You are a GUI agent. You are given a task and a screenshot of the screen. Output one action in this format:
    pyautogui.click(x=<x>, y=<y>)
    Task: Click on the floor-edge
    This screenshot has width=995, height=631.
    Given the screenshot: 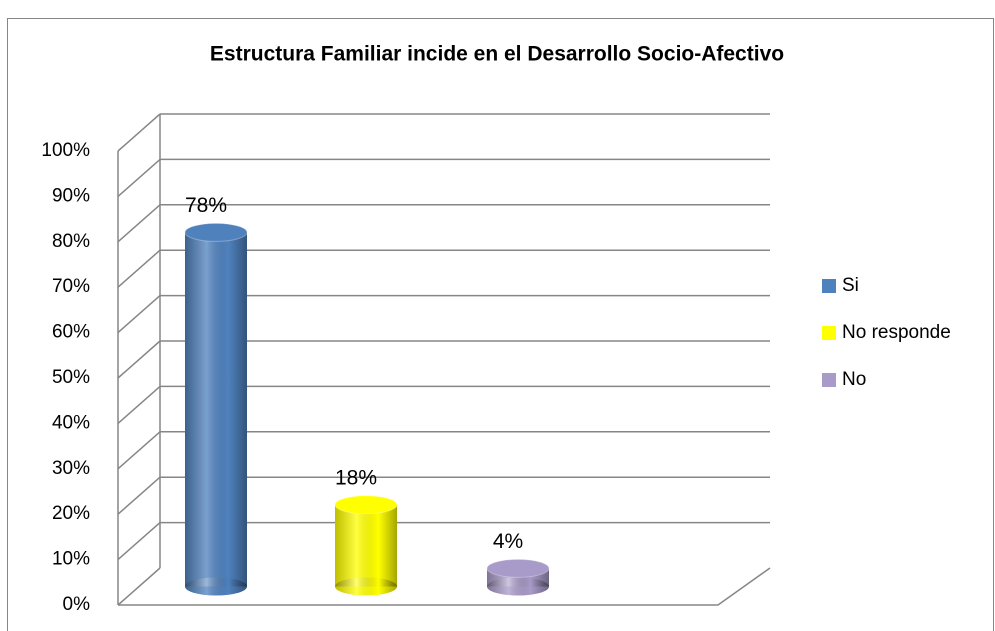 What is the action you would take?
    pyautogui.click(x=444, y=586)
    